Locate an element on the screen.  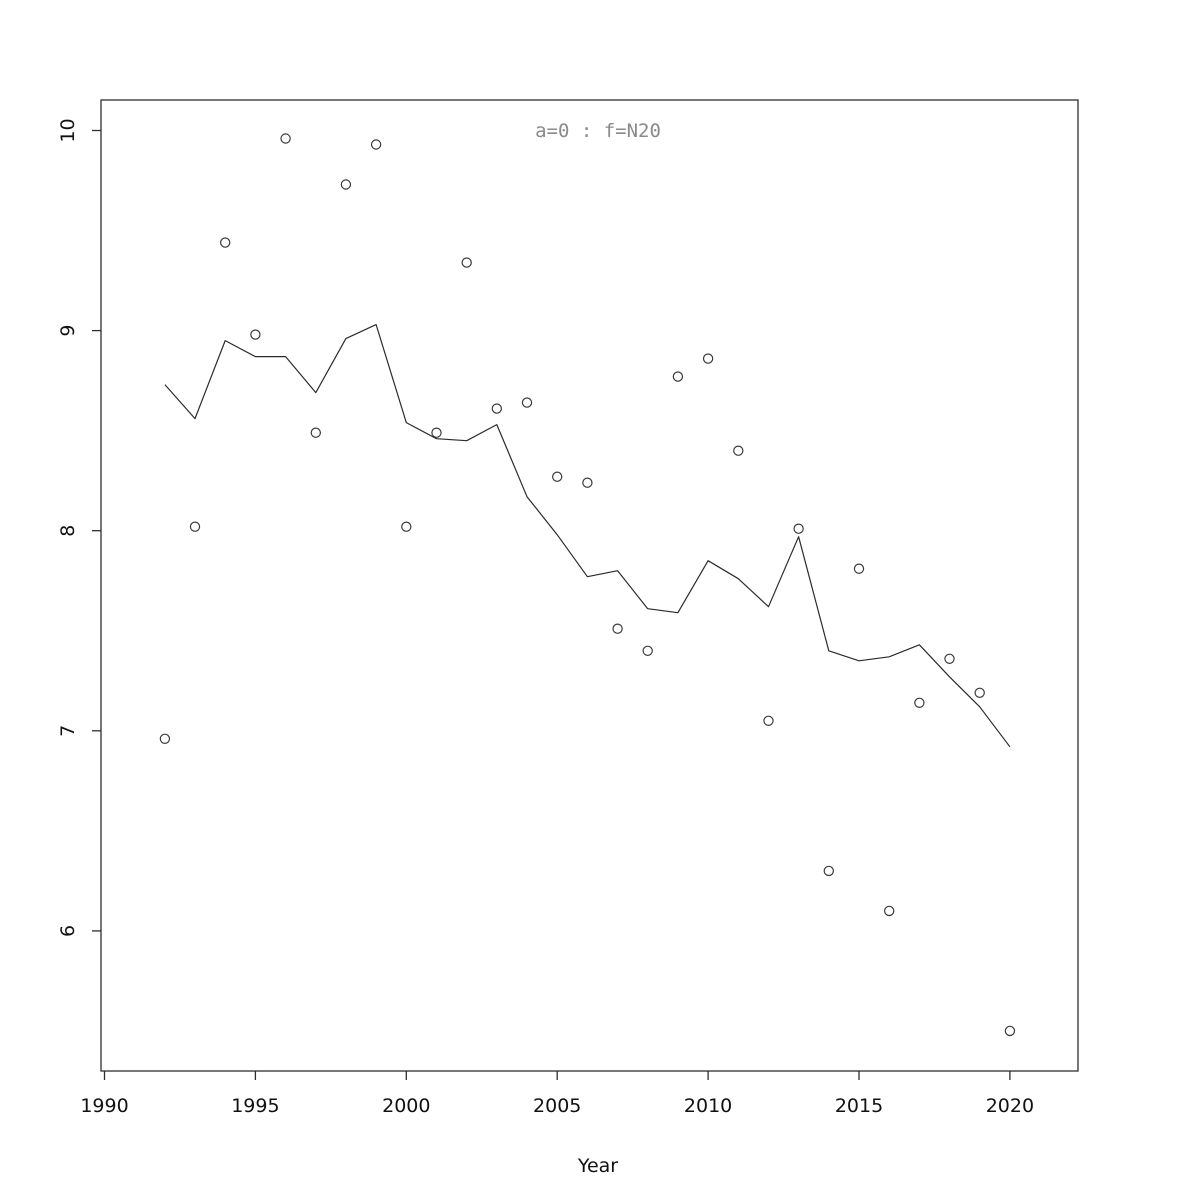
x-axis: 1990 1995 2000 2005 2010 2015 2020 is located at coordinates (557, 1094).